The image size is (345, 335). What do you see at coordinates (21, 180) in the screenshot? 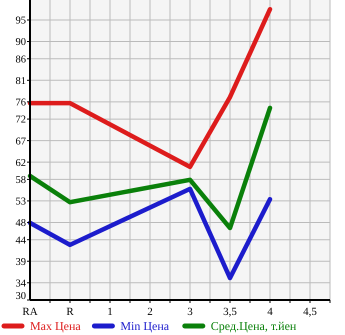
I see `y-tick-label: 58` at bounding box center [21, 180].